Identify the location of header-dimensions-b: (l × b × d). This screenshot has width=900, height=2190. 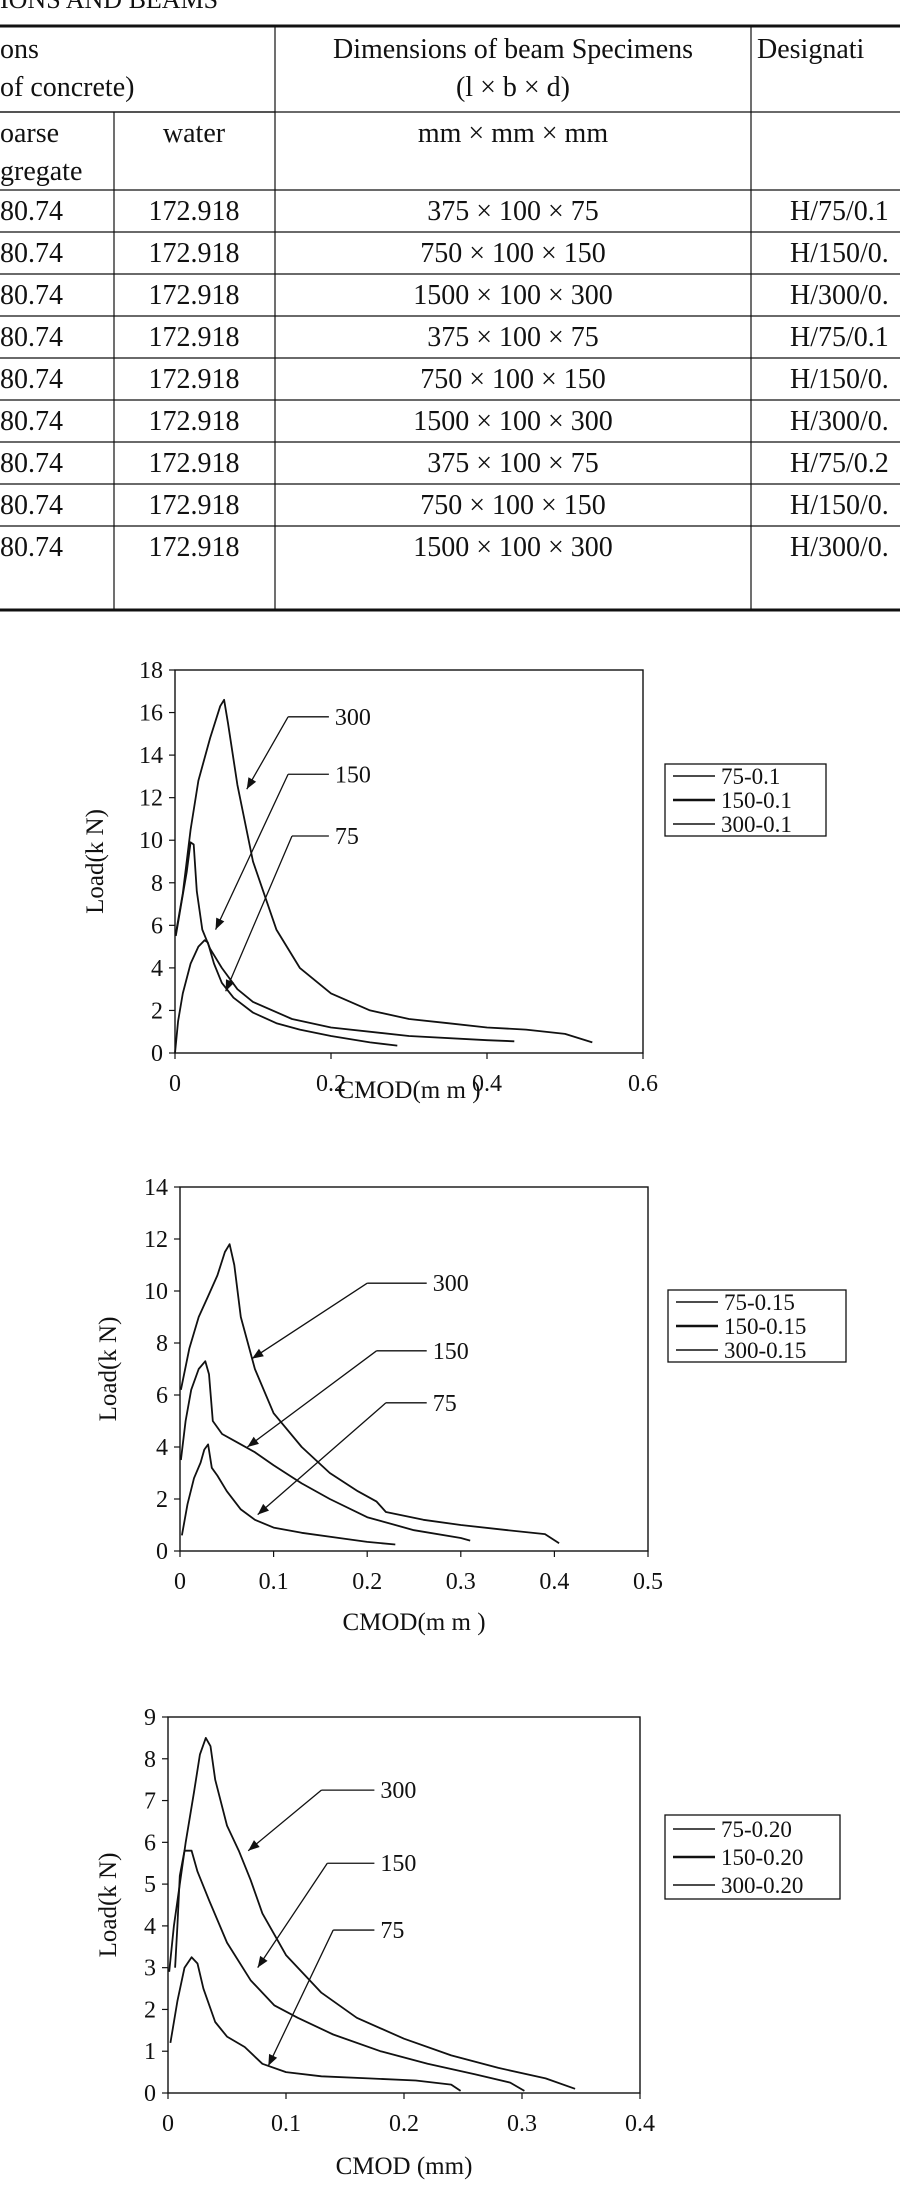
(513, 87).